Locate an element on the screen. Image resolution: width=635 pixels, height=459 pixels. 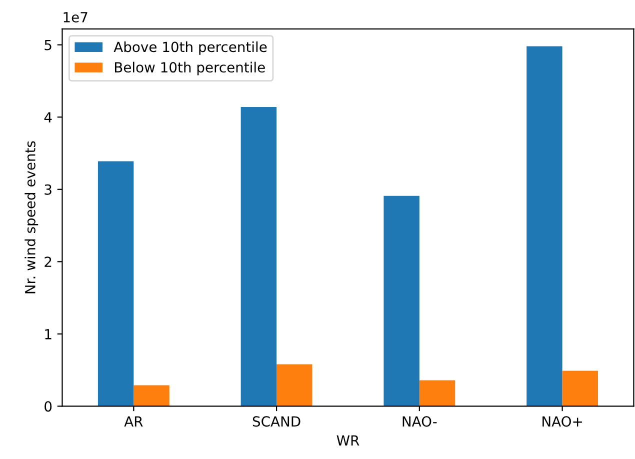
y-axis-title: Nr. wind speed events is located at coordinates (31, 217).